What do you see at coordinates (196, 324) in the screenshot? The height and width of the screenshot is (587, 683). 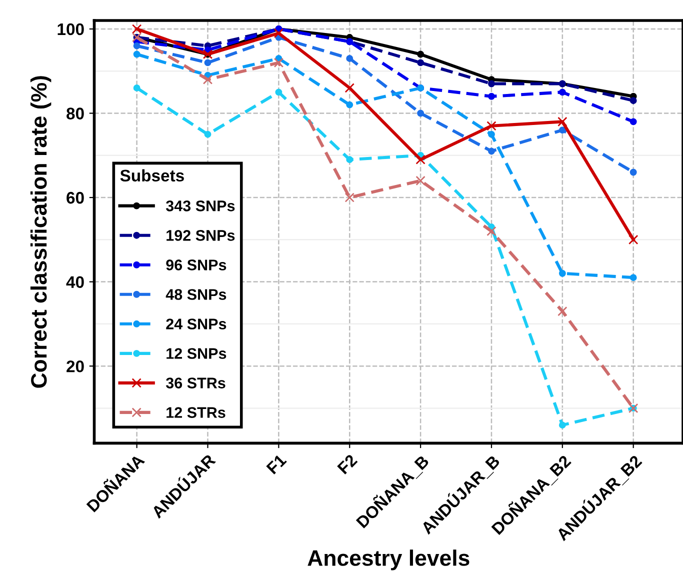 I see `legend-label: 24 SNPs` at bounding box center [196, 324].